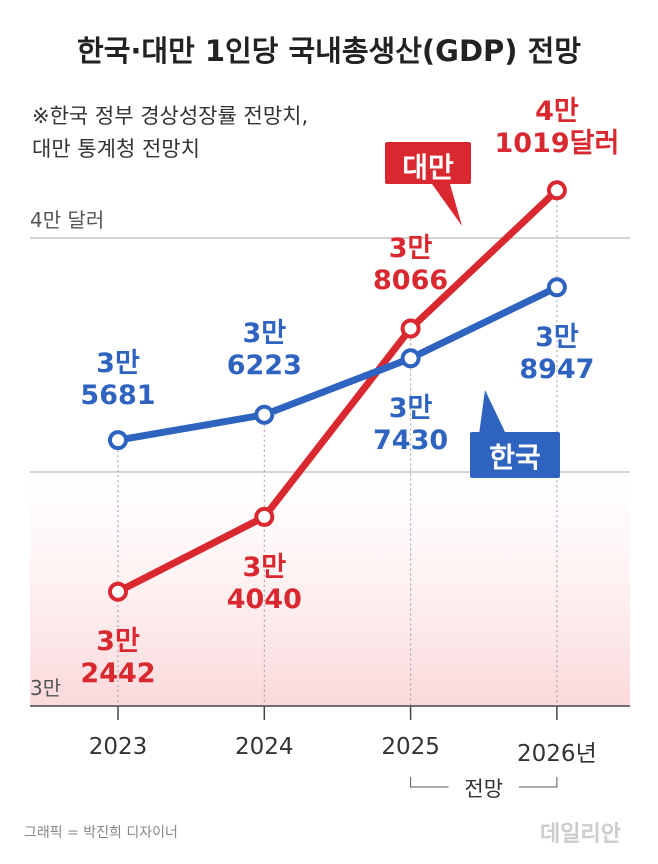 This screenshot has height=864, width=658. Describe the element at coordinates (264, 583) in the screenshot. I see `data-label: 3만 4040` at that location.